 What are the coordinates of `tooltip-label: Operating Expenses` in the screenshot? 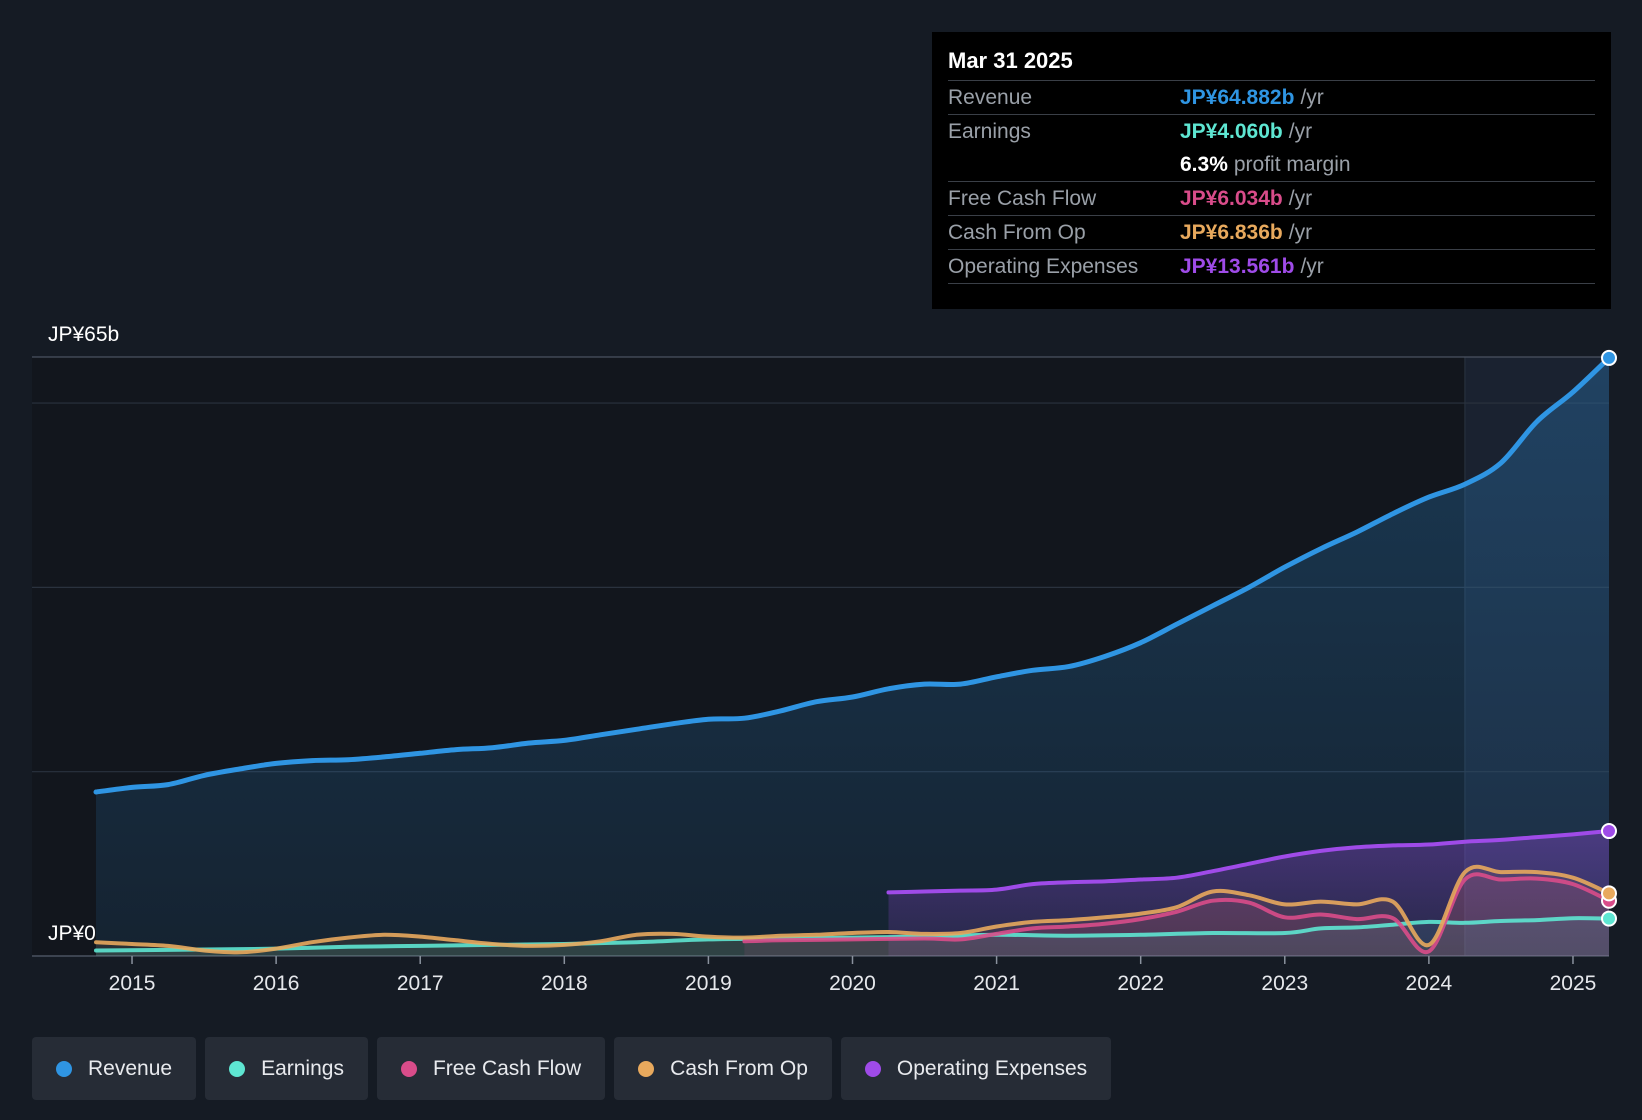 It's located at (1043, 266).